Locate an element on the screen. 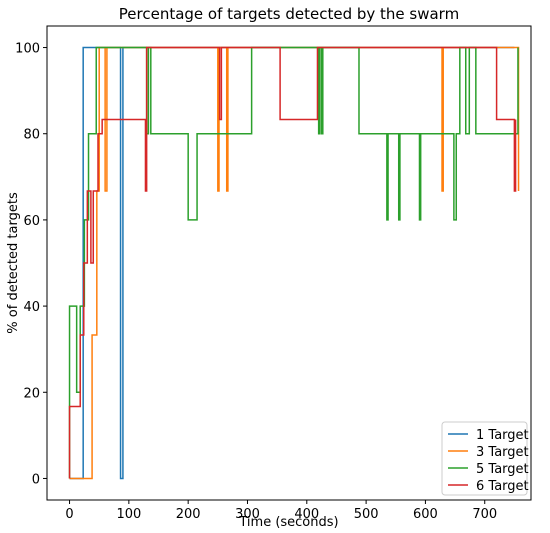 The image size is (550, 533). y-tick-label: 100 is located at coordinates (27, 49).